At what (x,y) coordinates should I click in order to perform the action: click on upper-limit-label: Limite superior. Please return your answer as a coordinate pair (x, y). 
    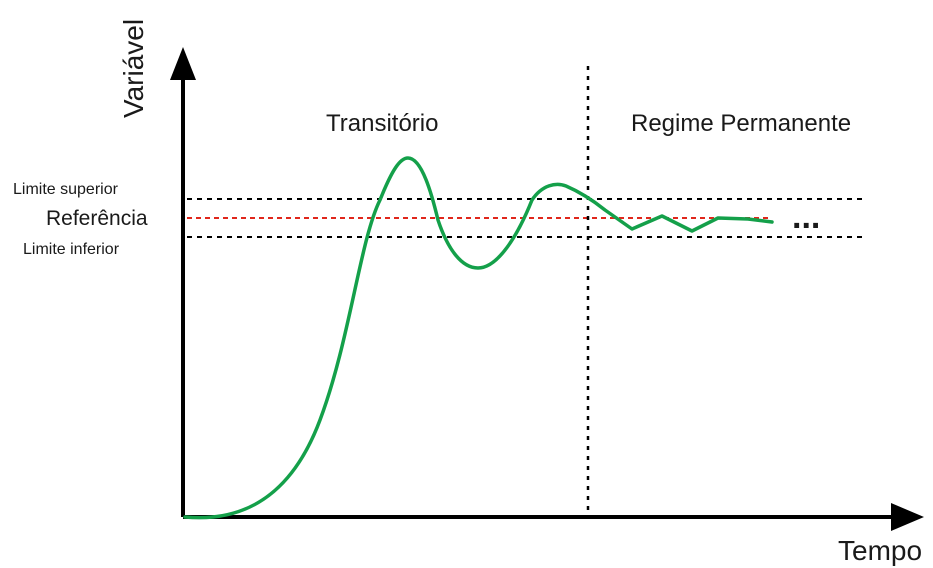
    Looking at the image, I should click on (66, 189).